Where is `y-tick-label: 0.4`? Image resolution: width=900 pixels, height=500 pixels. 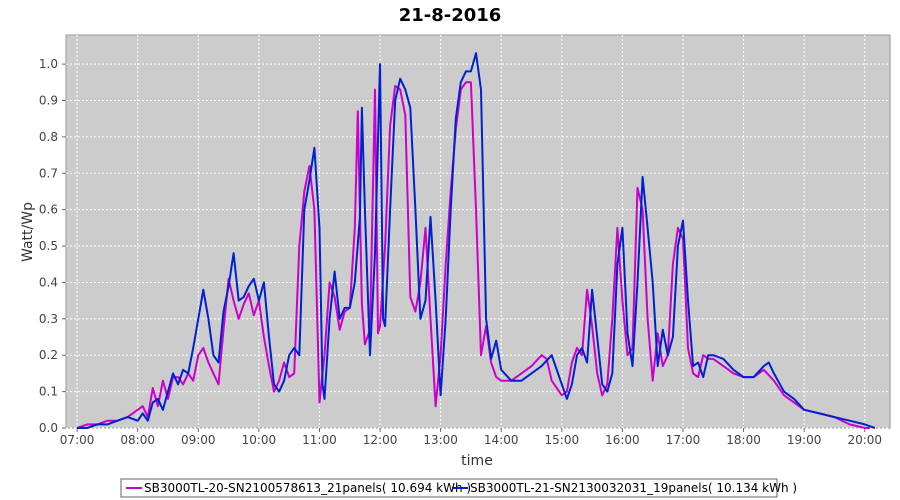 y-tick-label: 0.4 is located at coordinates (48, 282).